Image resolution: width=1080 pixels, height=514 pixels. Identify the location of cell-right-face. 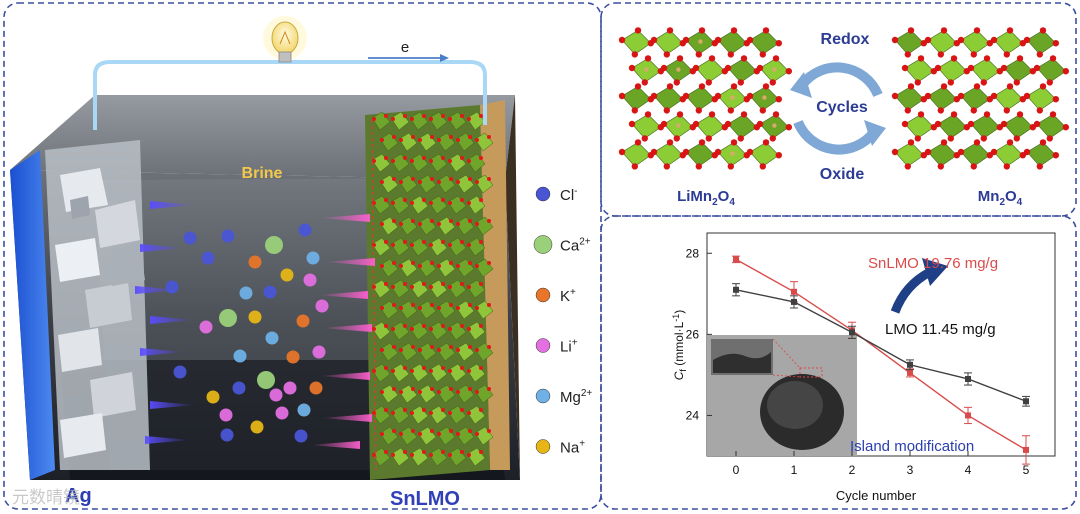
(512, 287).